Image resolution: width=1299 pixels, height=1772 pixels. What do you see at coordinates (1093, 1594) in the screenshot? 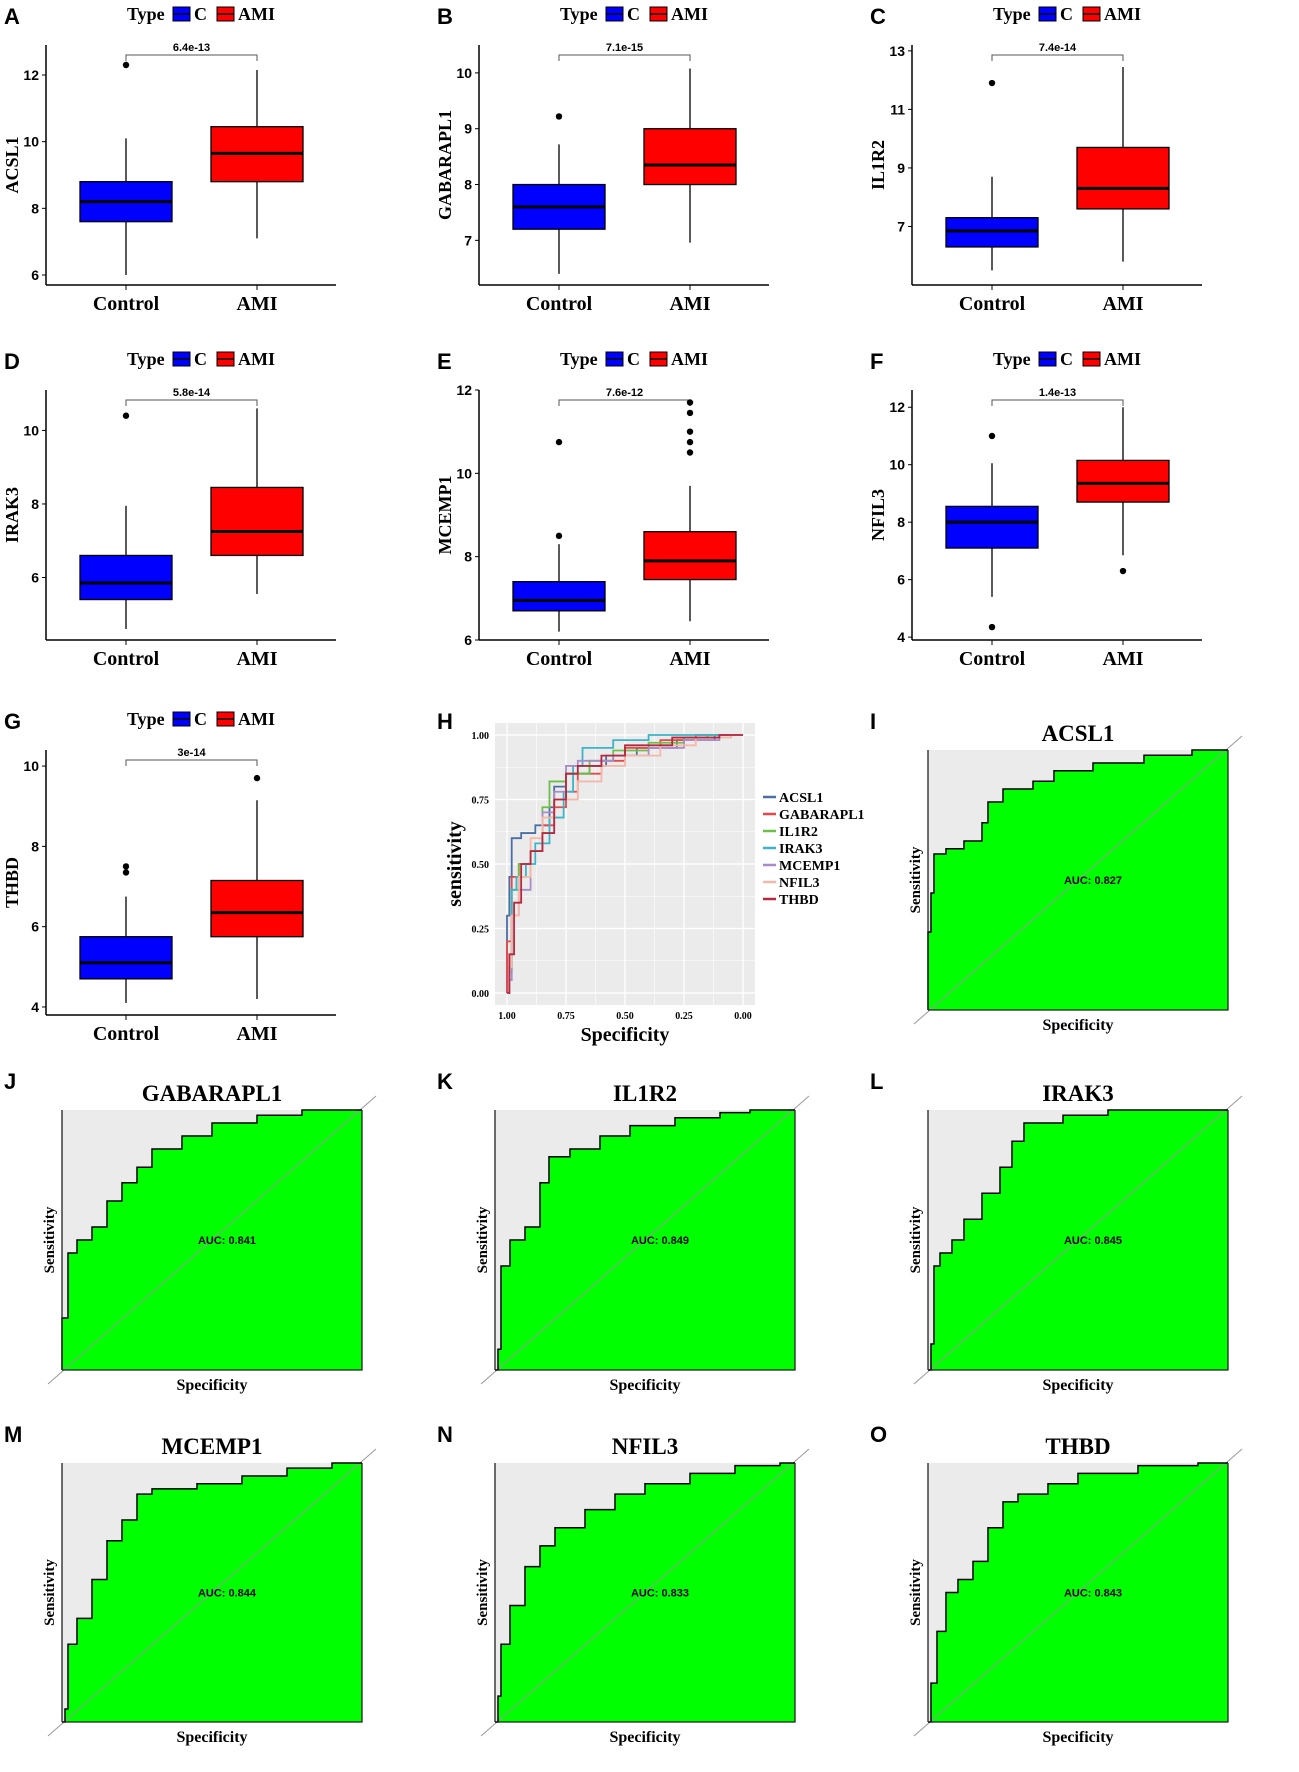
I see `auc-label: AUC: 0.843` at bounding box center [1093, 1594].